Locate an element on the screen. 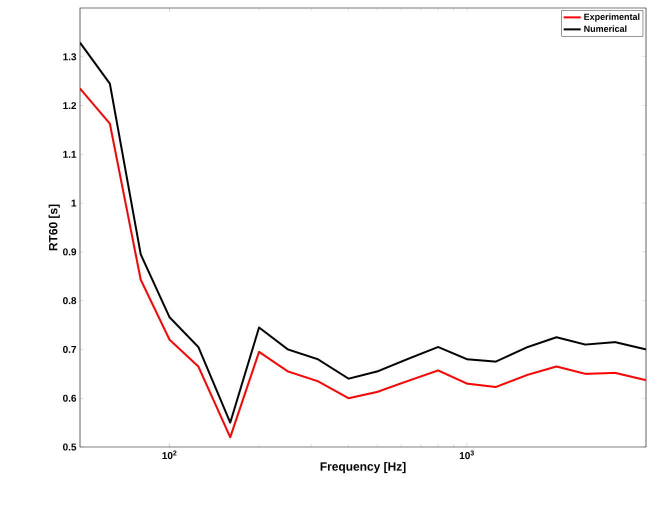 The width and height of the screenshot is (651, 517). x-axis-title: Frequency [Hz] is located at coordinates (363, 468).